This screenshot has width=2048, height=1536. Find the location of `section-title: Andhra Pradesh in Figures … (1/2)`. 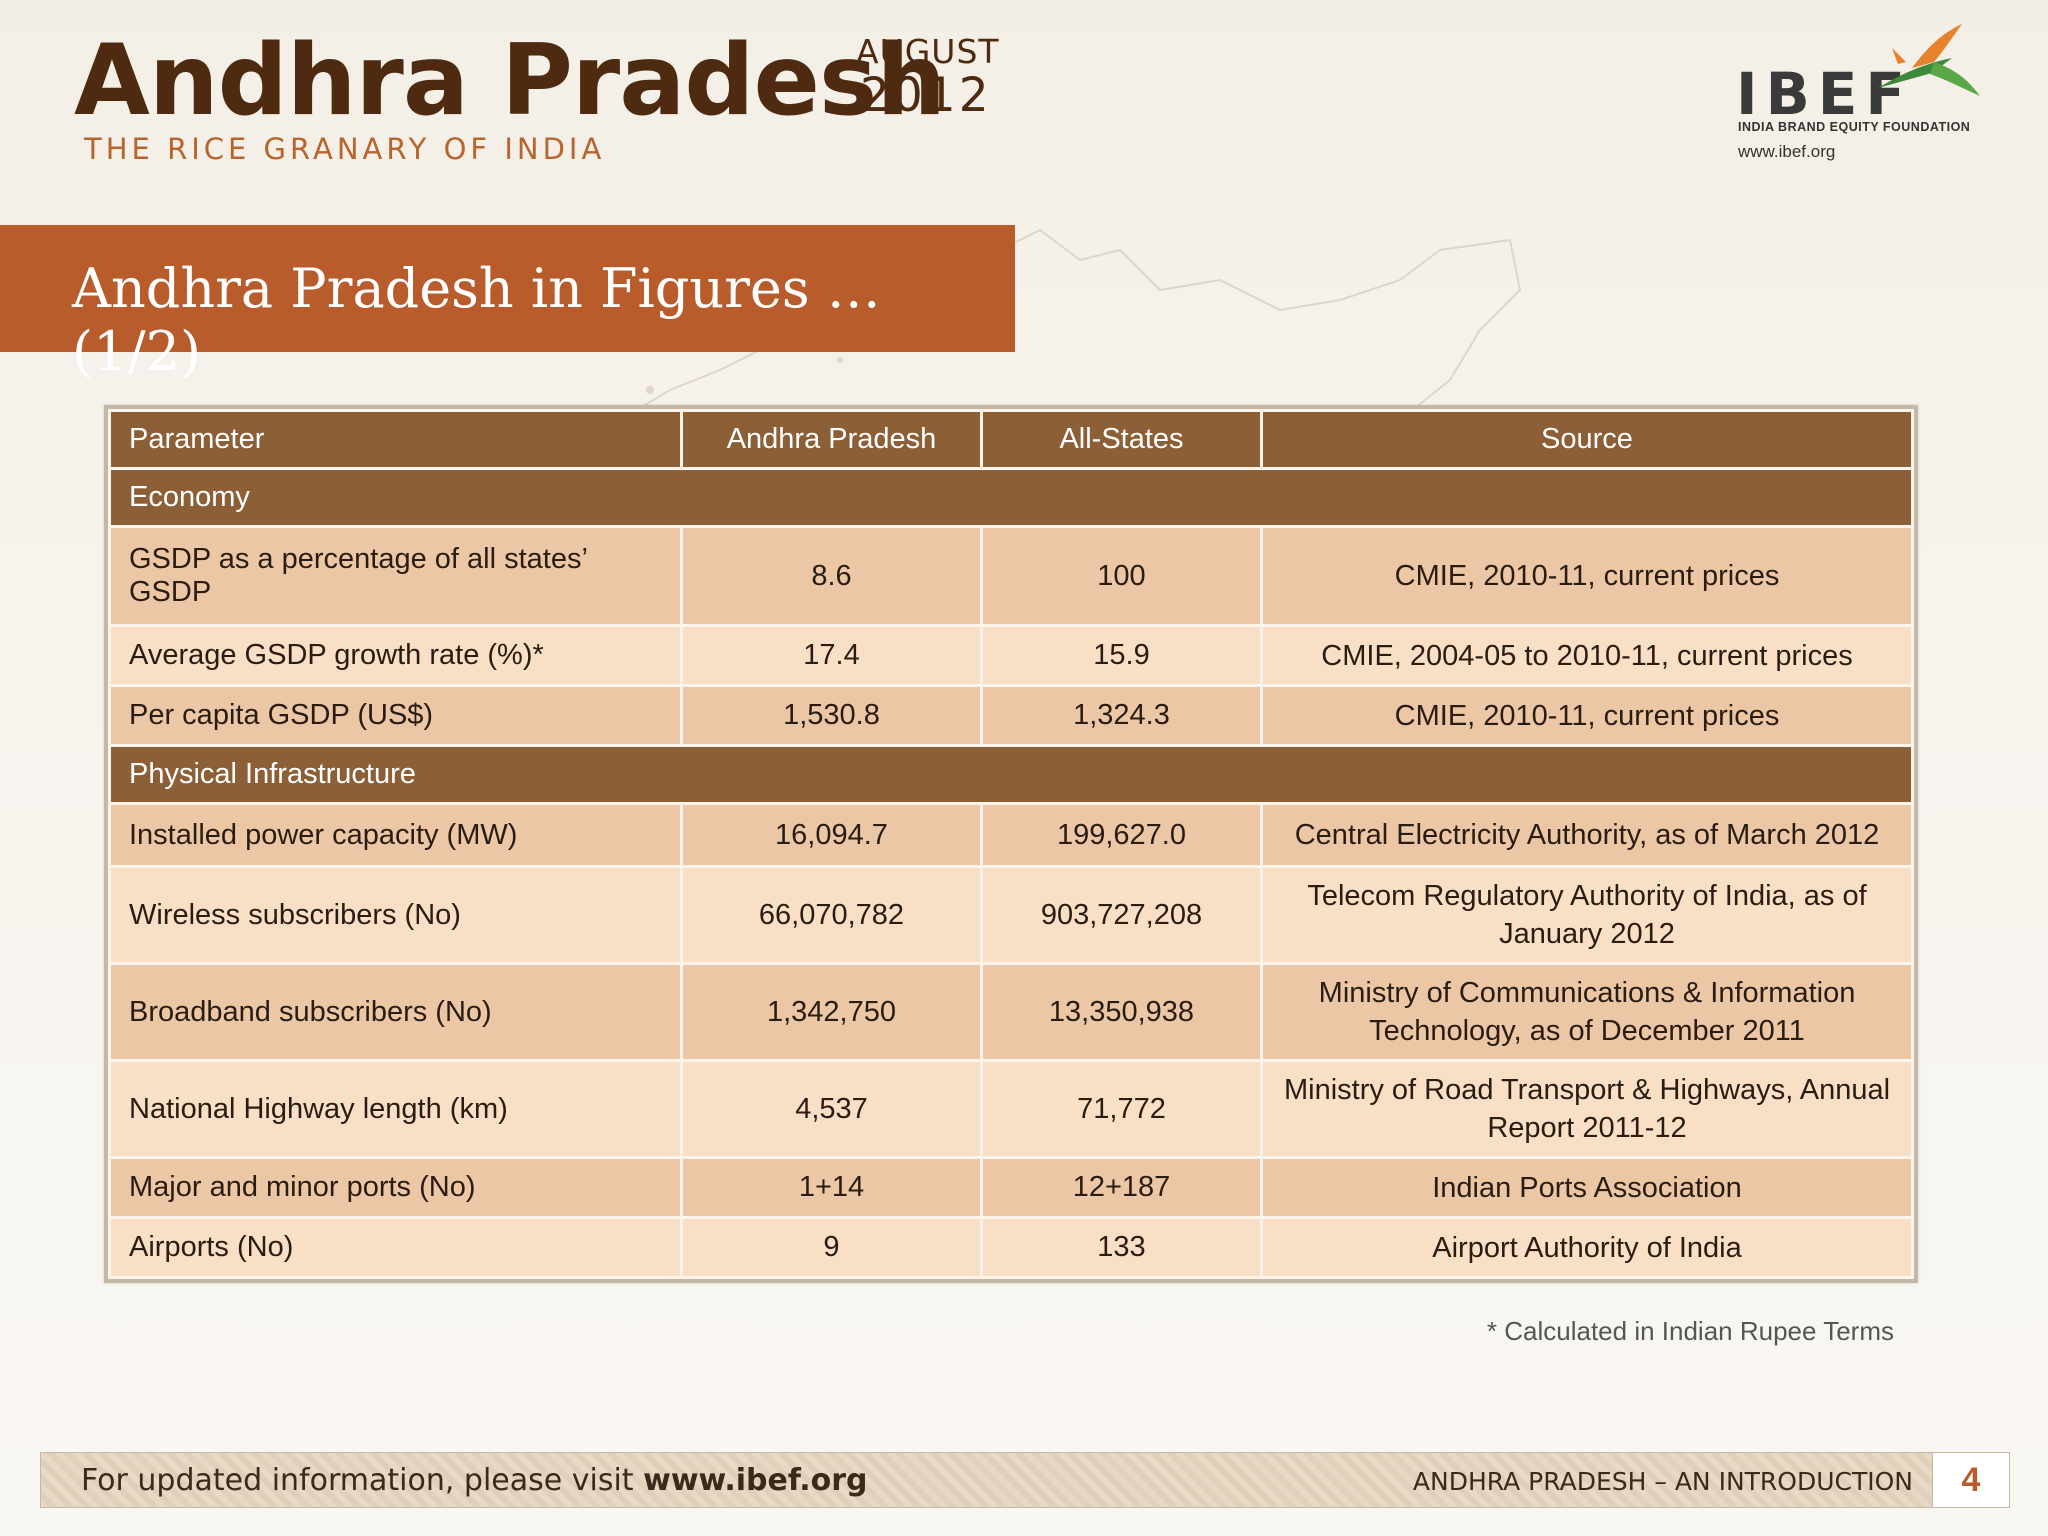

section-title: Andhra Pradesh in Figures … (1/2) is located at coordinates (476, 320).